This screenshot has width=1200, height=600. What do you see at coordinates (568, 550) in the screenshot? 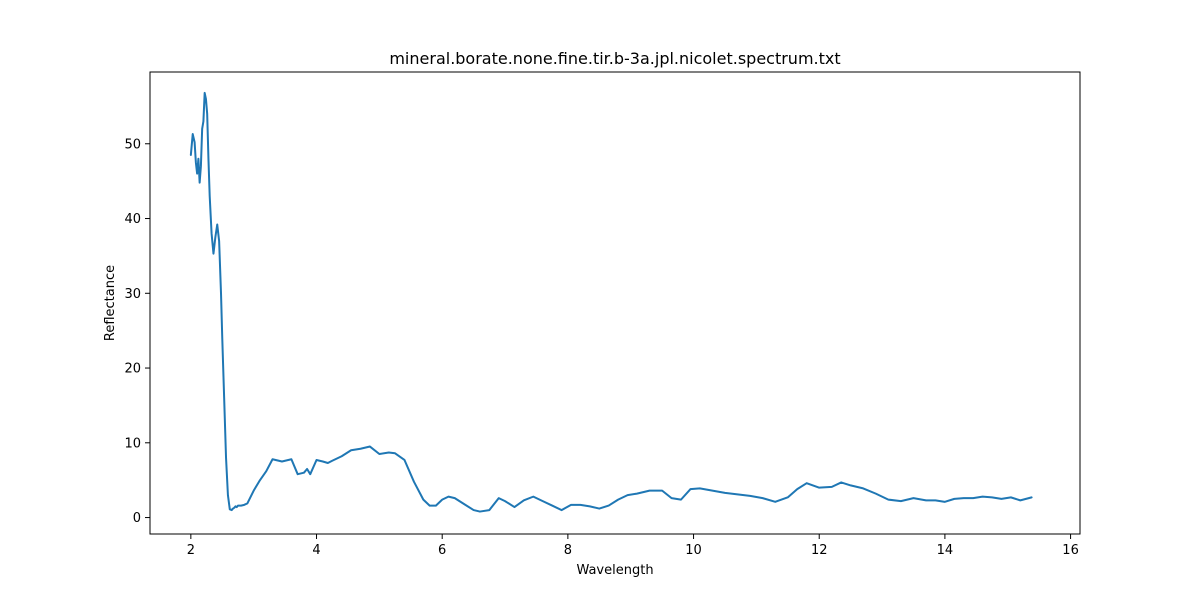
I see `x-tick-label: 8` at bounding box center [568, 550].